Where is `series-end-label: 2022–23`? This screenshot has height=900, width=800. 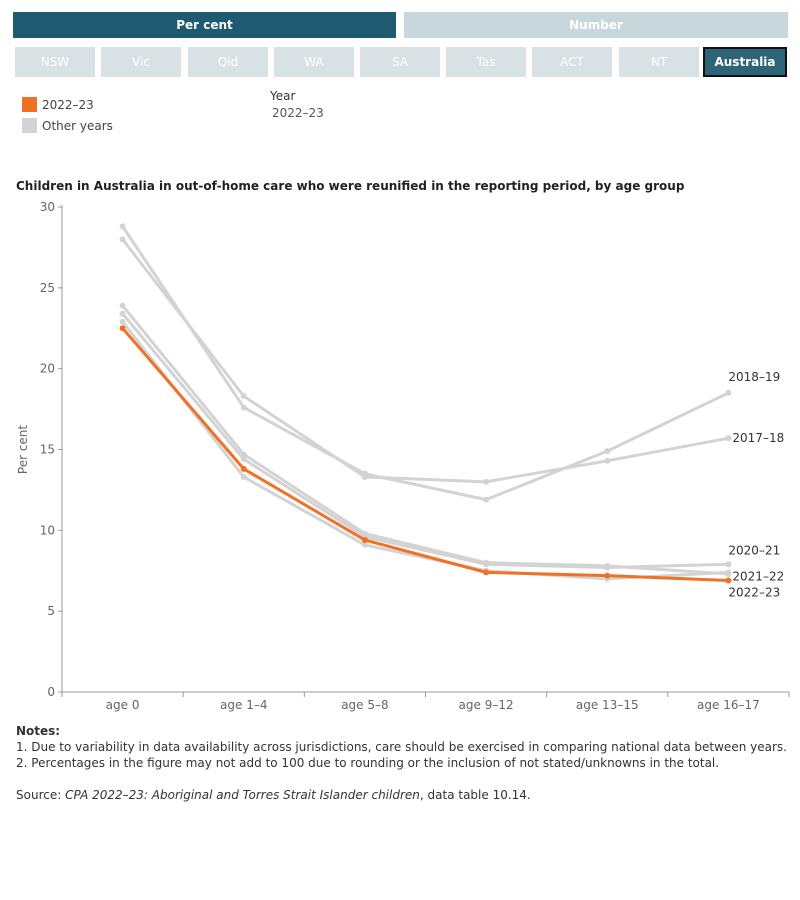
series-end-label: 2022–23 is located at coordinates (754, 592).